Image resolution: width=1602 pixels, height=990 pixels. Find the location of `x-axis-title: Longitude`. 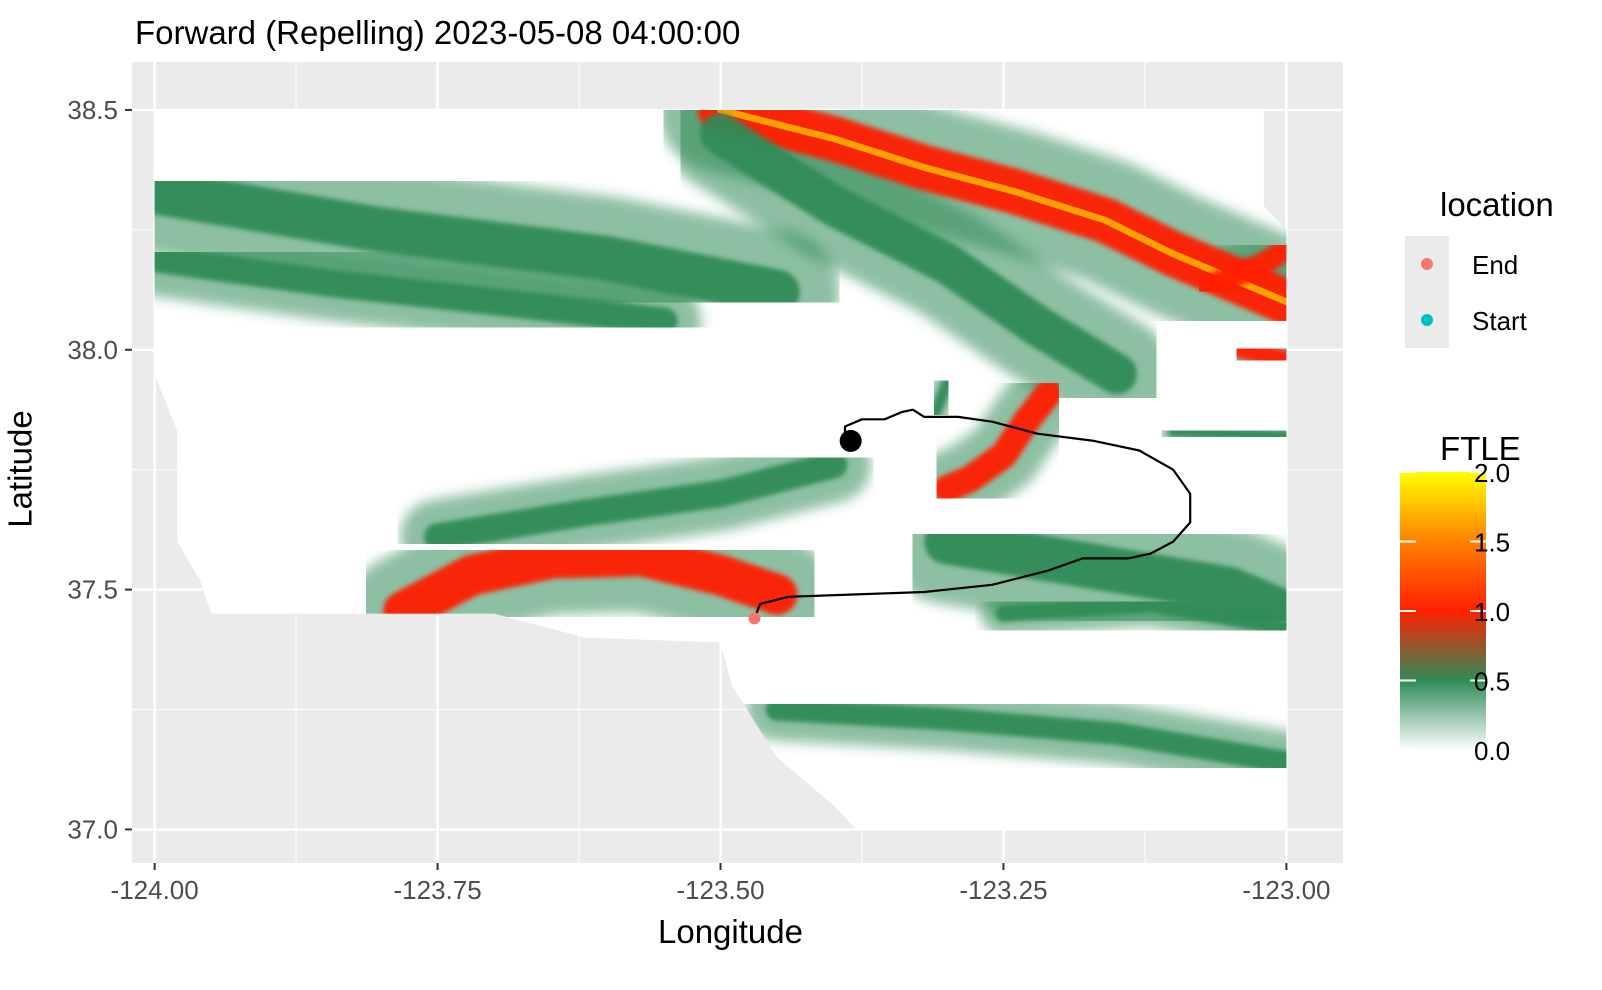

x-axis-title: Longitude is located at coordinates (730, 931).